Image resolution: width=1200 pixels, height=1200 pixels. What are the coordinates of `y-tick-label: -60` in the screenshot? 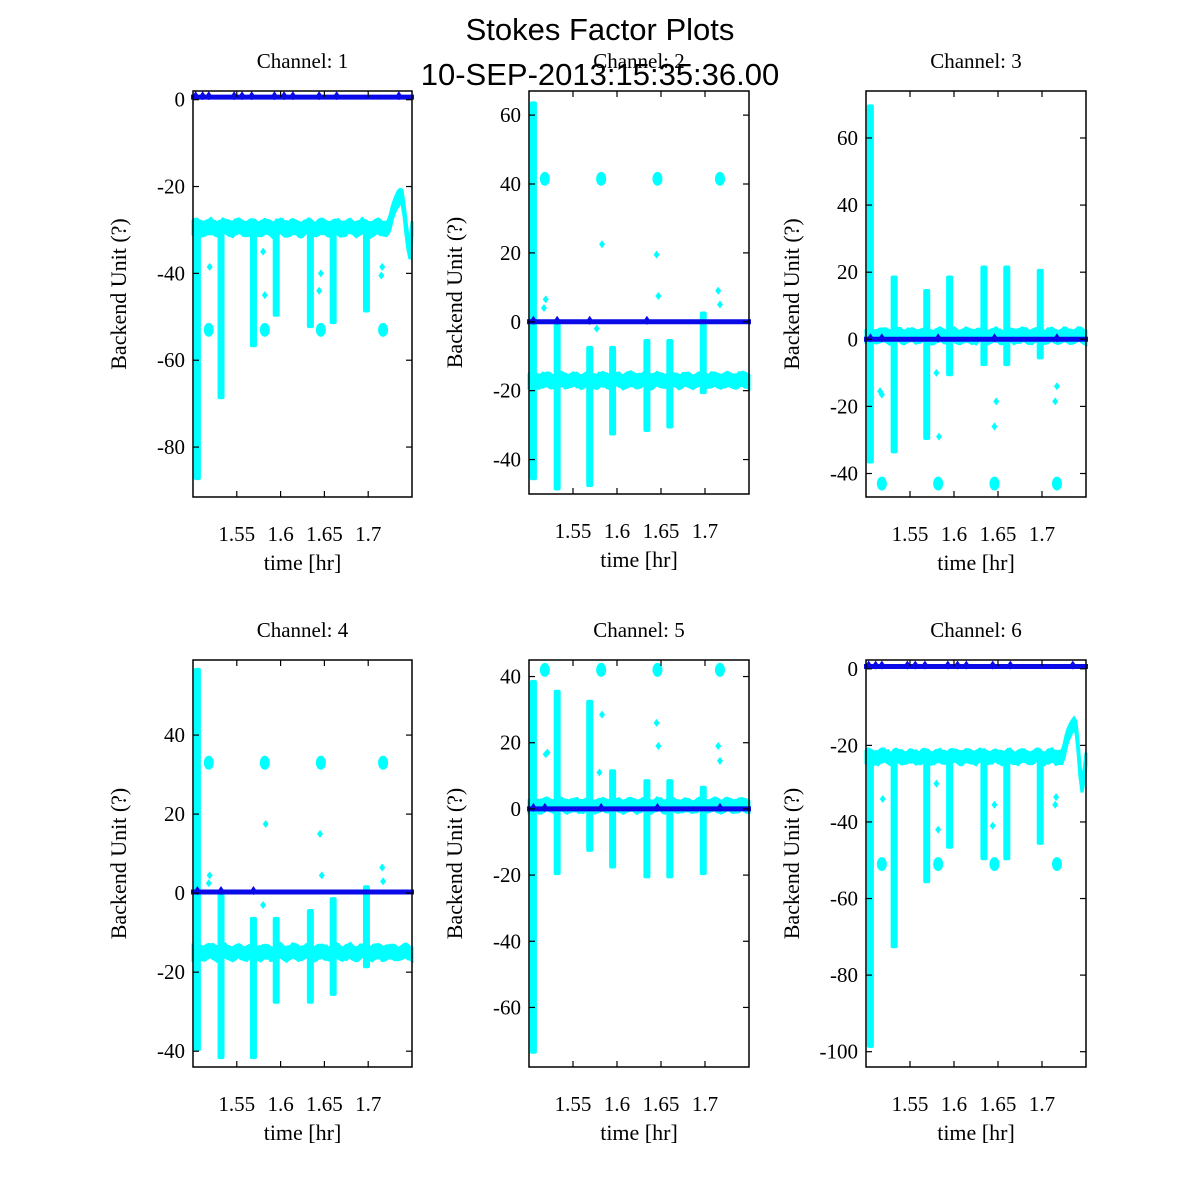 It's located at (844, 899).